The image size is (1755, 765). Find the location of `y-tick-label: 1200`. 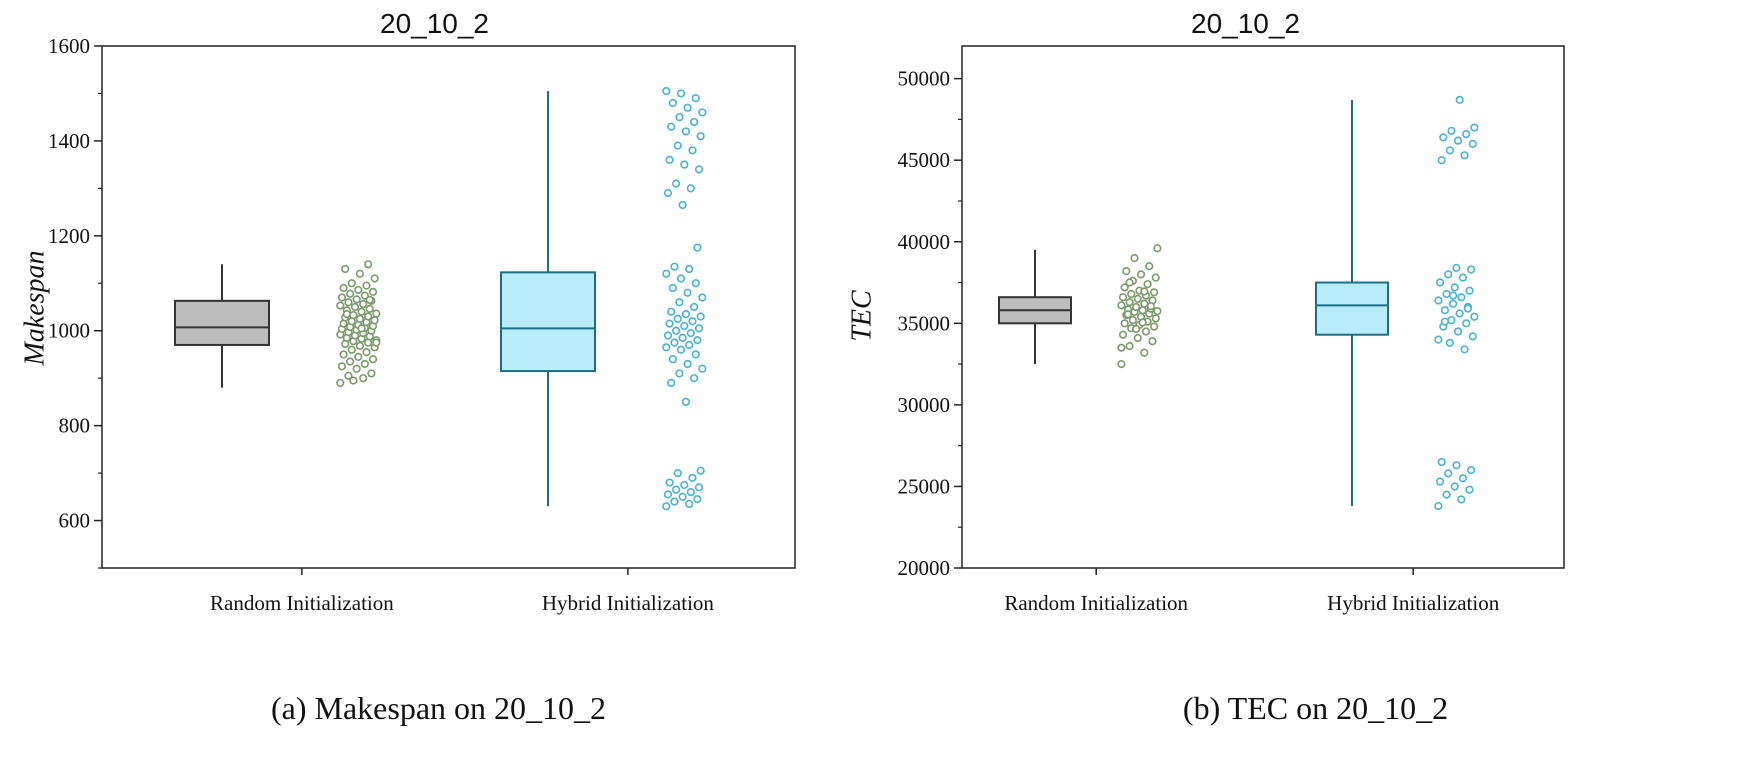

y-tick-label: 1200 is located at coordinates (69, 236).